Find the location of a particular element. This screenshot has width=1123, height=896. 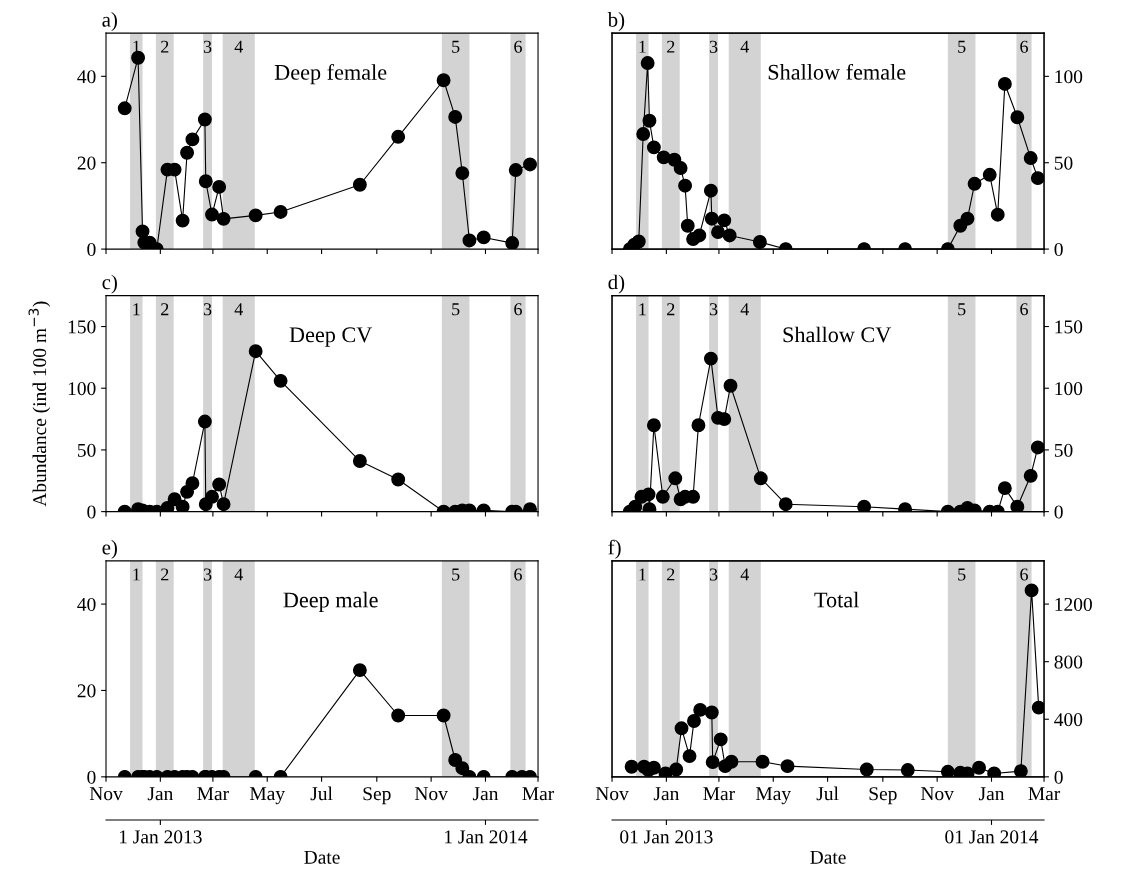

text: Shallow CV is located at coordinates (837, 334).